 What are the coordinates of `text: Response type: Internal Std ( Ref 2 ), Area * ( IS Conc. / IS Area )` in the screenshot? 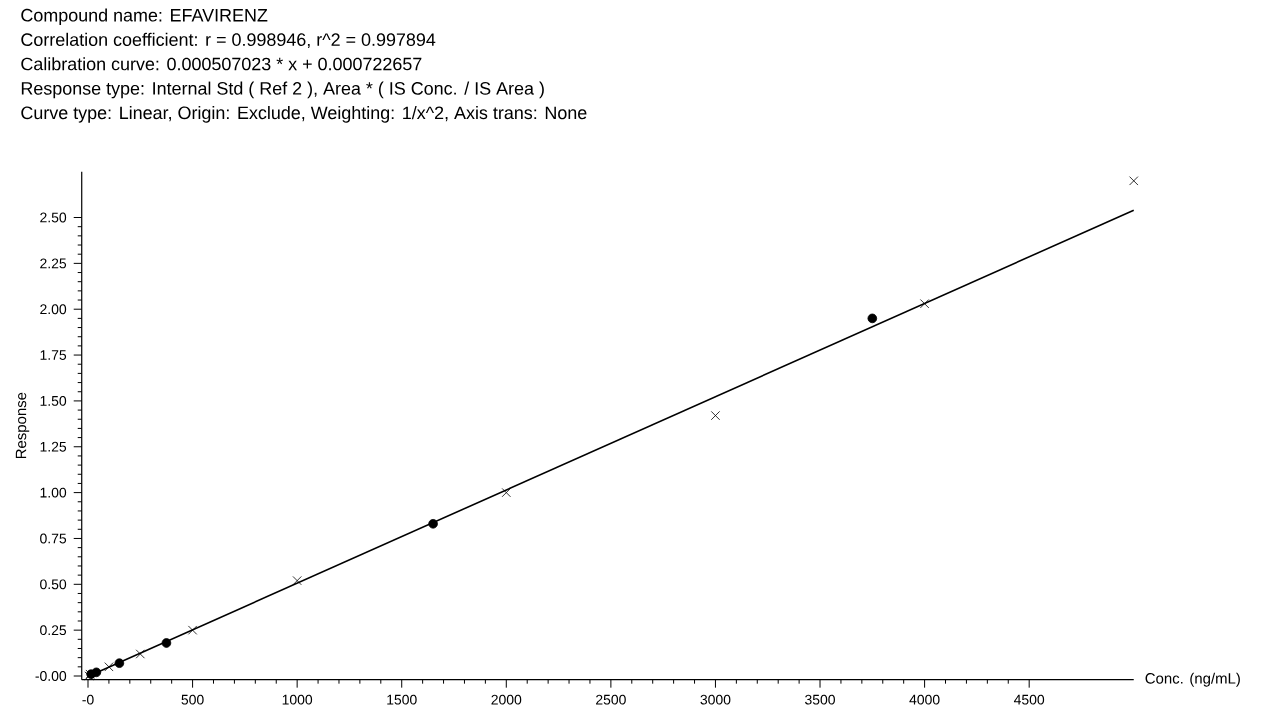 It's located at (282, 90).